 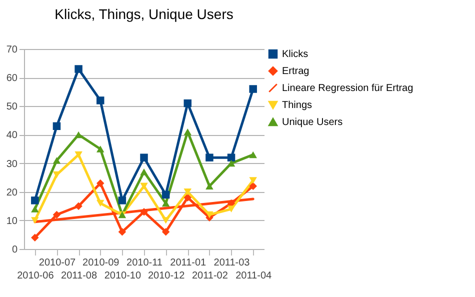 What do you see at coordinates (210, 276) in the screenshot?
I see `x-tick-label: 2011-02` at bounding box center [210, 276].